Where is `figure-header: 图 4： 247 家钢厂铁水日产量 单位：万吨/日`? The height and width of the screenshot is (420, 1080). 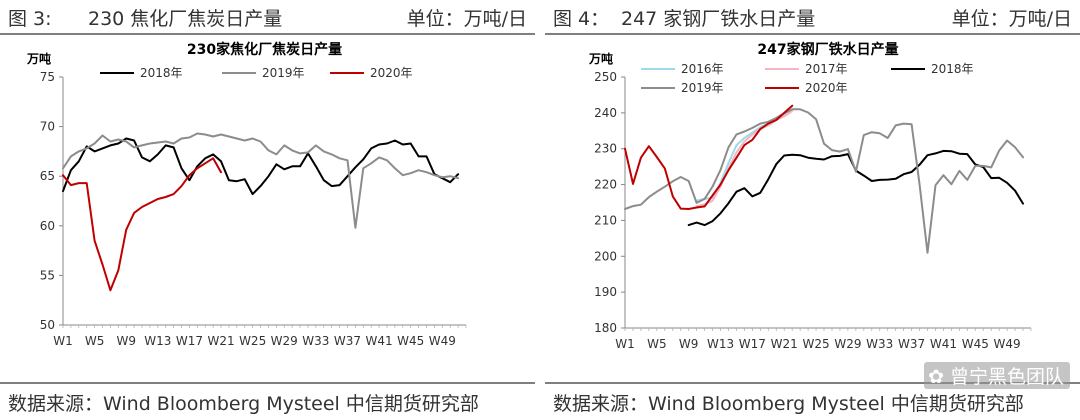 figure-header: 图 4： 247 家钢厂铁水日产量 单位：万吨/日 is located at coordinates (812, 17).